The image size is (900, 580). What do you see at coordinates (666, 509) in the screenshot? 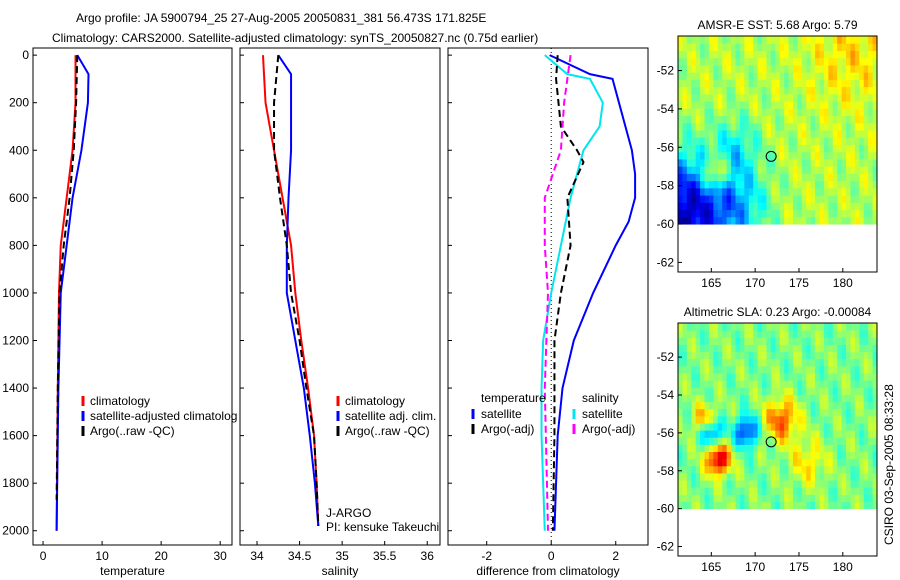
I see `y-tick-label: -60` at bounding box center [666, 509].